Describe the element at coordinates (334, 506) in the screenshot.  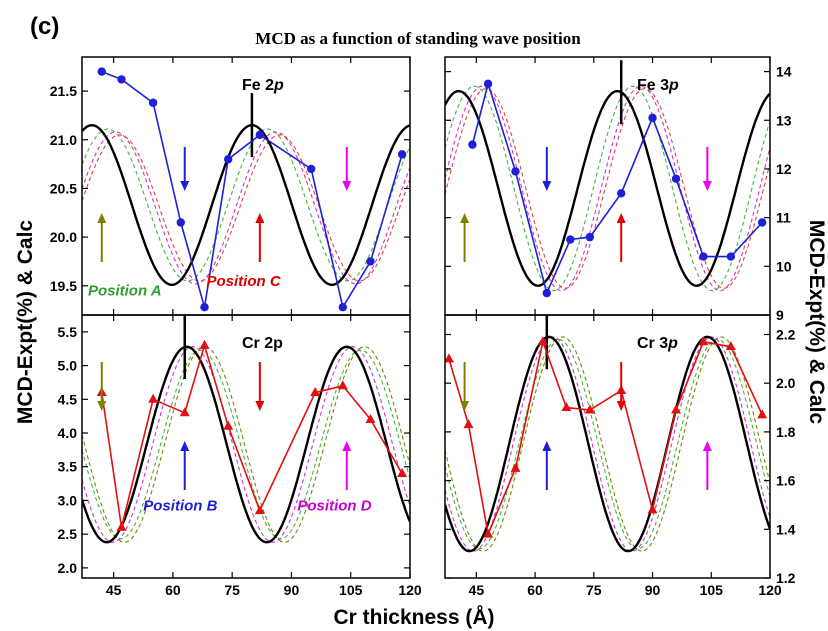
I see `position-label: Position D` at that location.